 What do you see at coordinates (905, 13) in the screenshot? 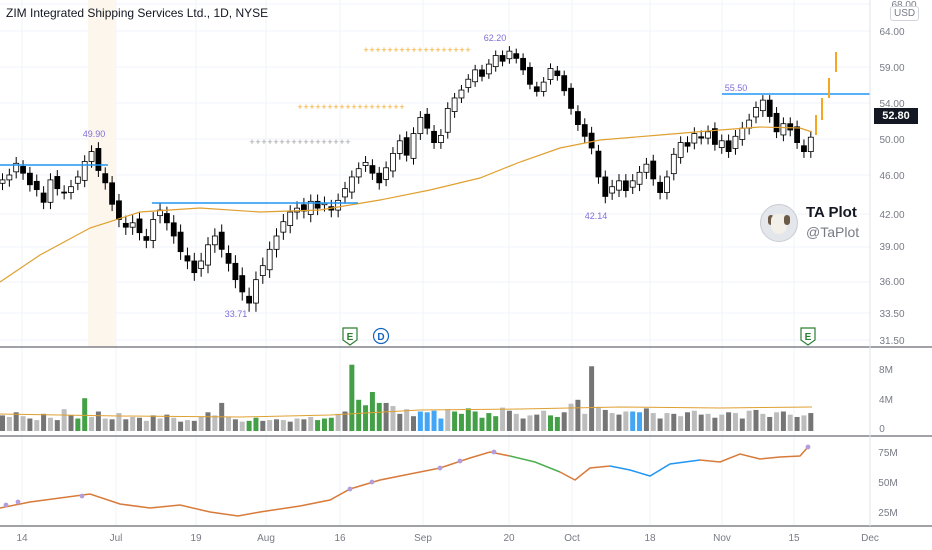
I see `currency-badge: USD` at bounding box center [905, 13].